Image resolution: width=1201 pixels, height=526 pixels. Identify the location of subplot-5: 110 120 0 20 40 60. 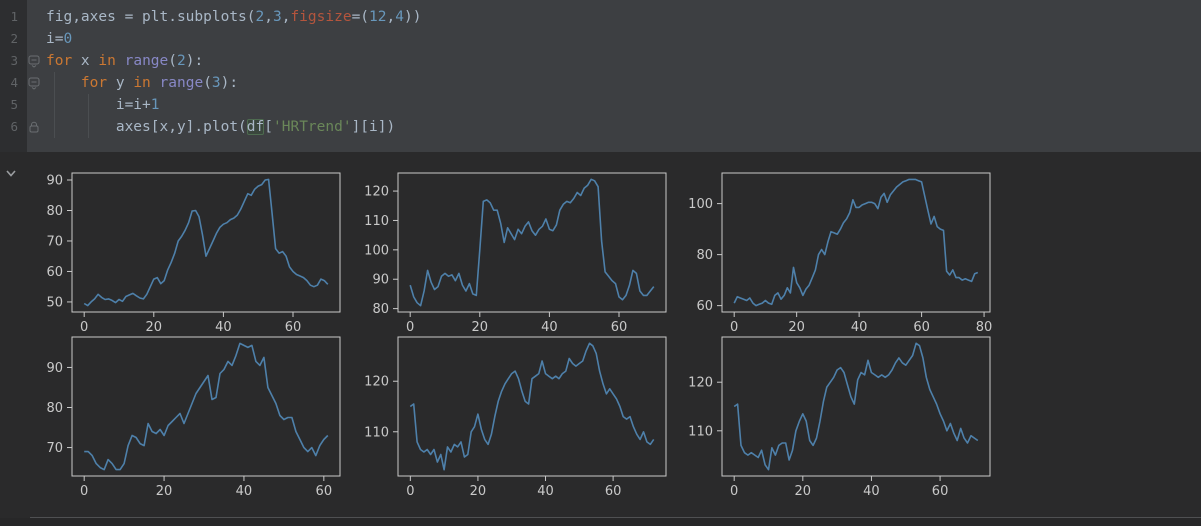
(513, 417).